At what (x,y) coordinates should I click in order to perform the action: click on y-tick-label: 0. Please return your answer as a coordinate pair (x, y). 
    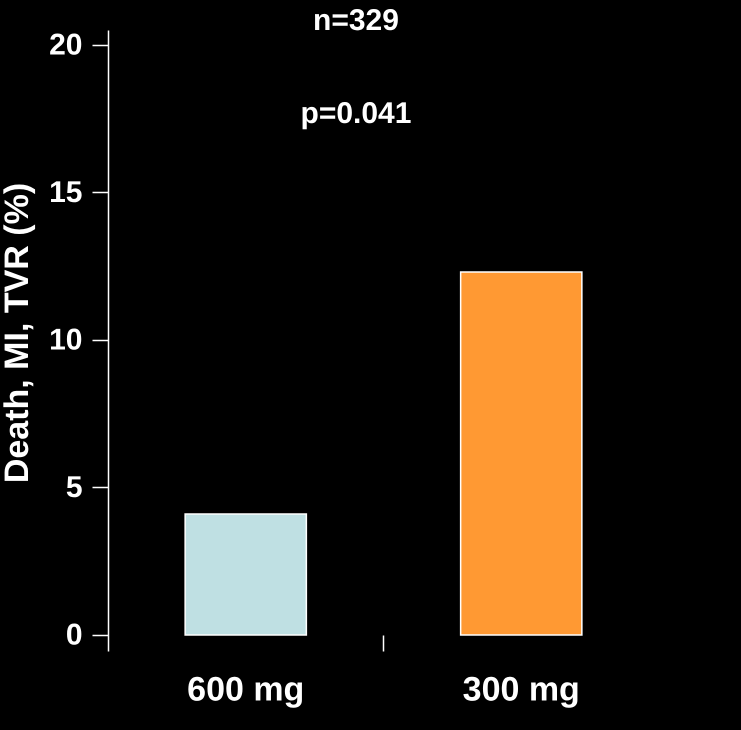
    Looking at the image, I should click on (74, 635).